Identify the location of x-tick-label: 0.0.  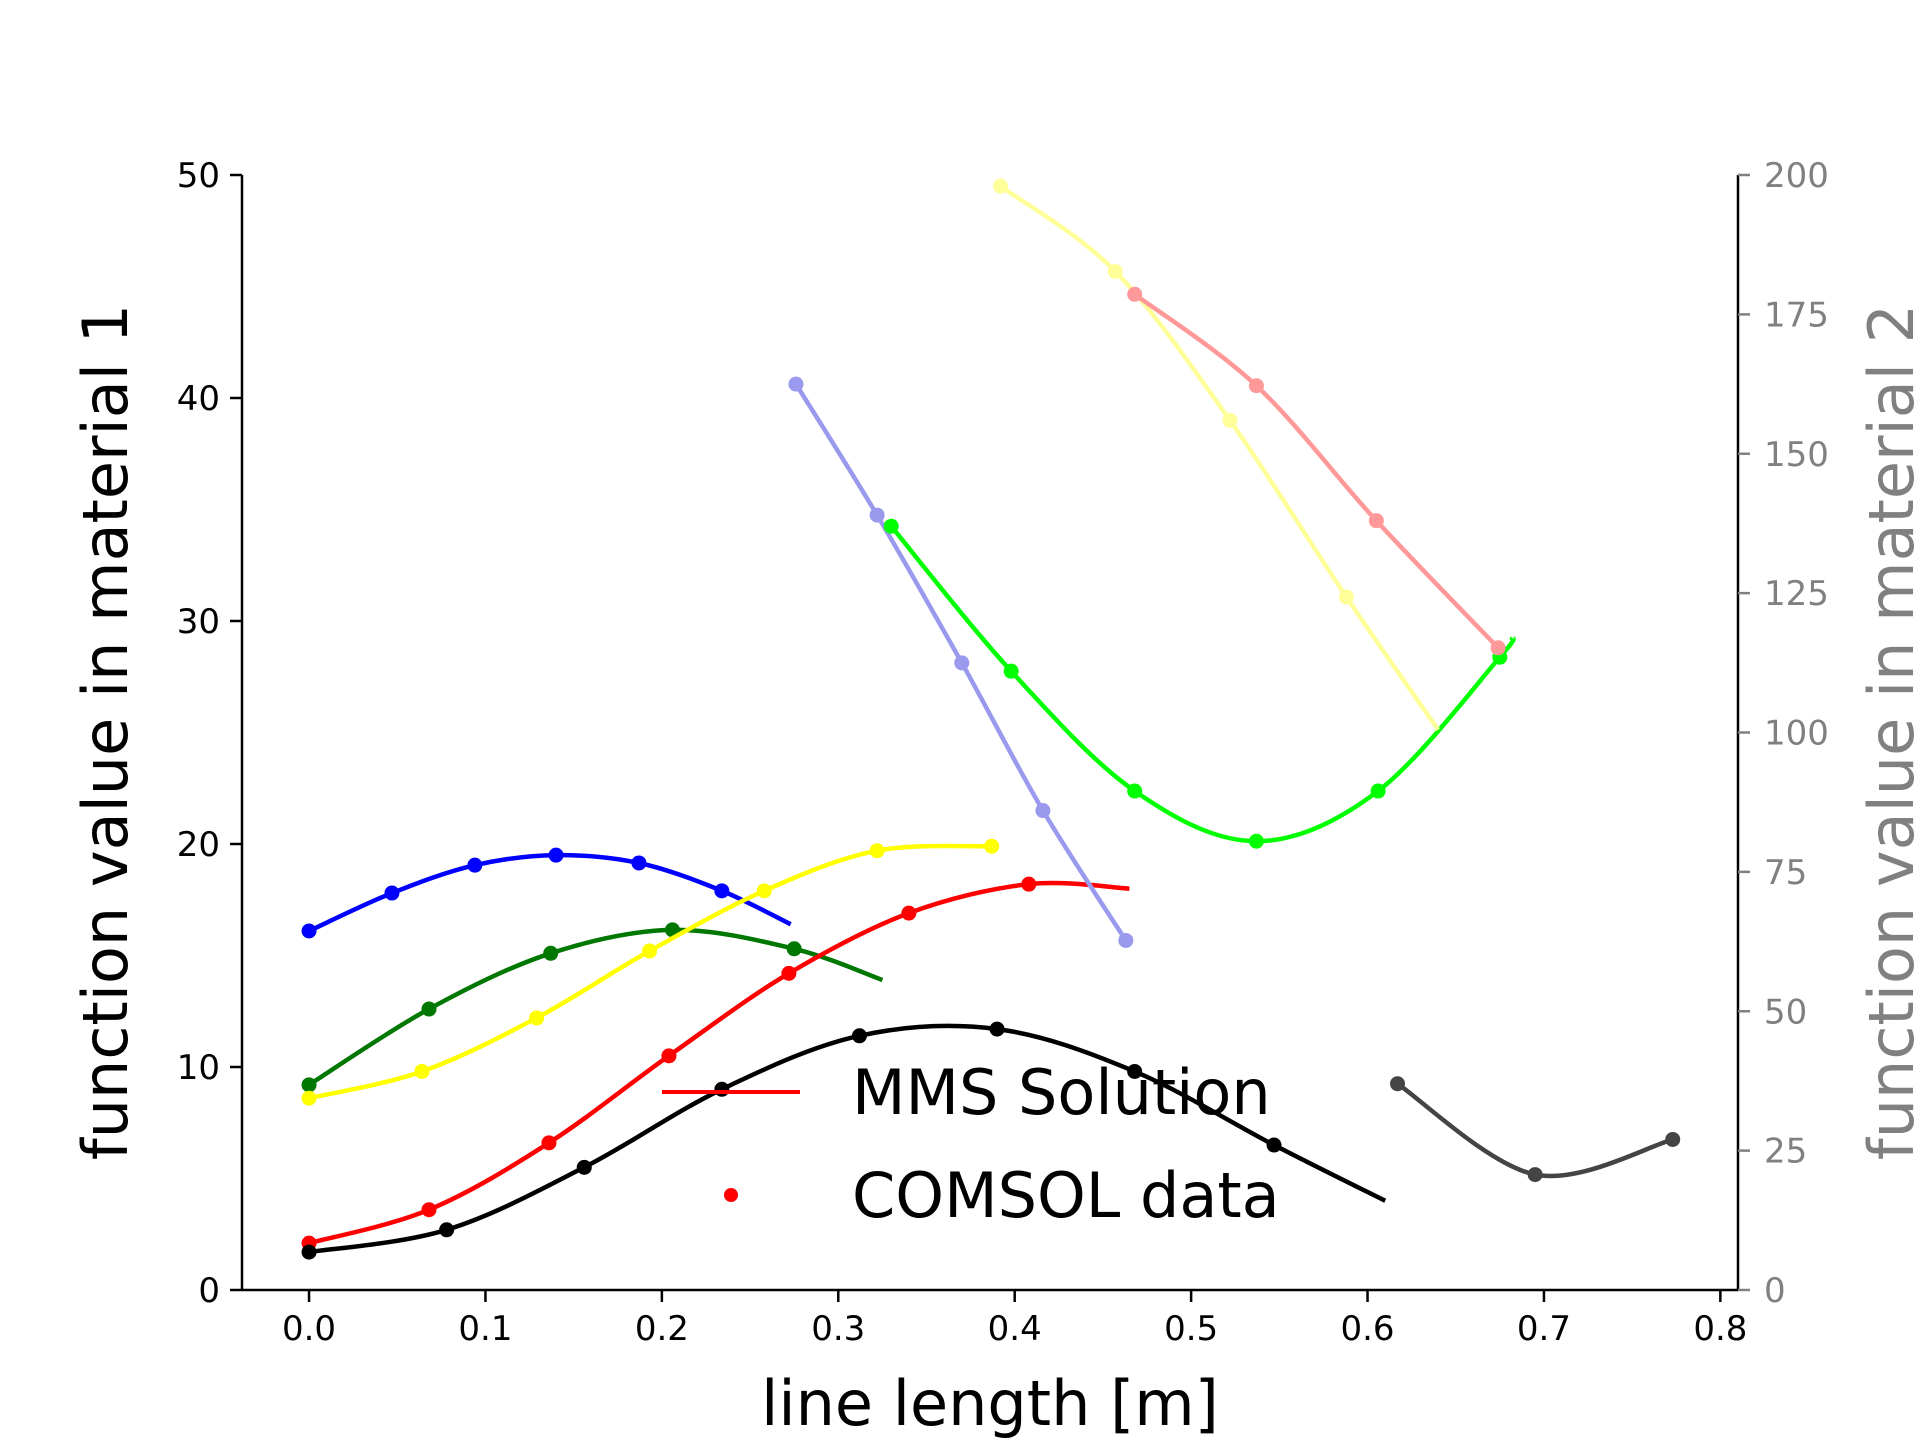
(309, 1329).